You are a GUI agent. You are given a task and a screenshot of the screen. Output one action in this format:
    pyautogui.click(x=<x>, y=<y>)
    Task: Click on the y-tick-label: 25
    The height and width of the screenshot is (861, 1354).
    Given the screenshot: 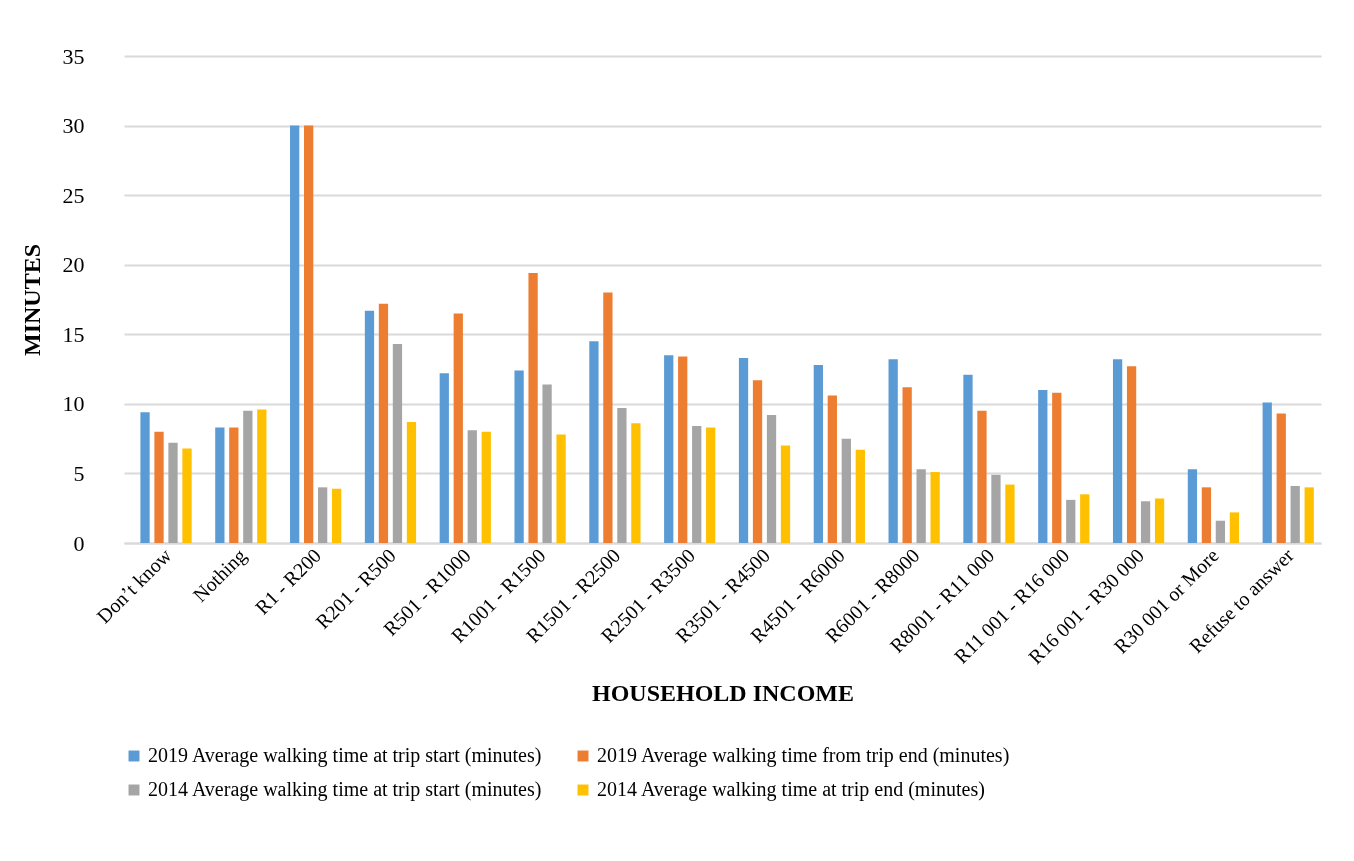 What is the action you would take?
    pyautogui.click(x=73, y=195)
    